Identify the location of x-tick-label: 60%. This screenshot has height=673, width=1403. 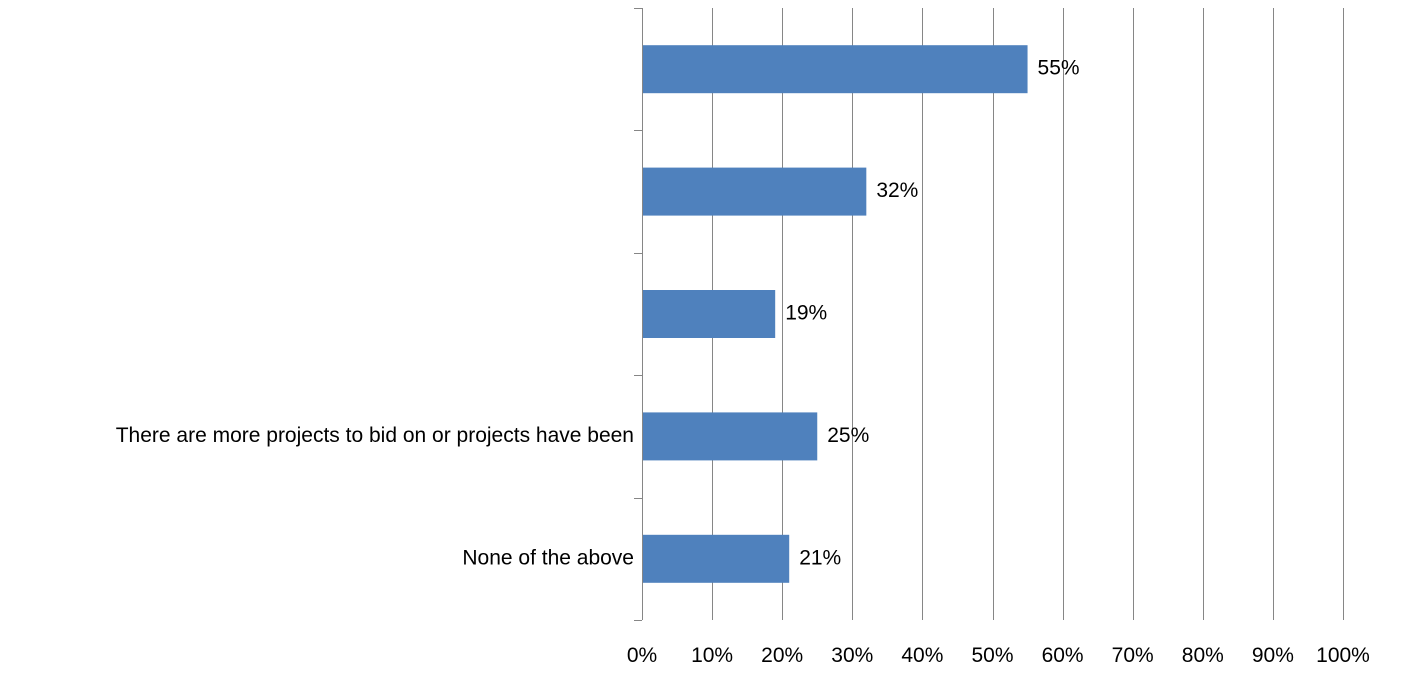
(1063, 655).